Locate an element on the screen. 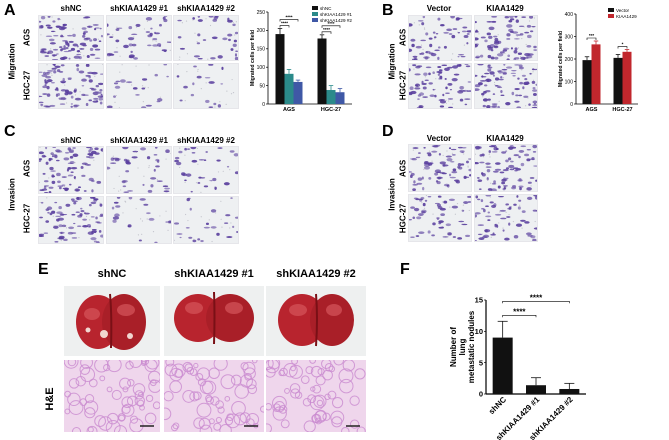 Image resolution: width=669 pixels, height=440 pixels. y-tick-label: 5 is located at coordinates (481, 362).